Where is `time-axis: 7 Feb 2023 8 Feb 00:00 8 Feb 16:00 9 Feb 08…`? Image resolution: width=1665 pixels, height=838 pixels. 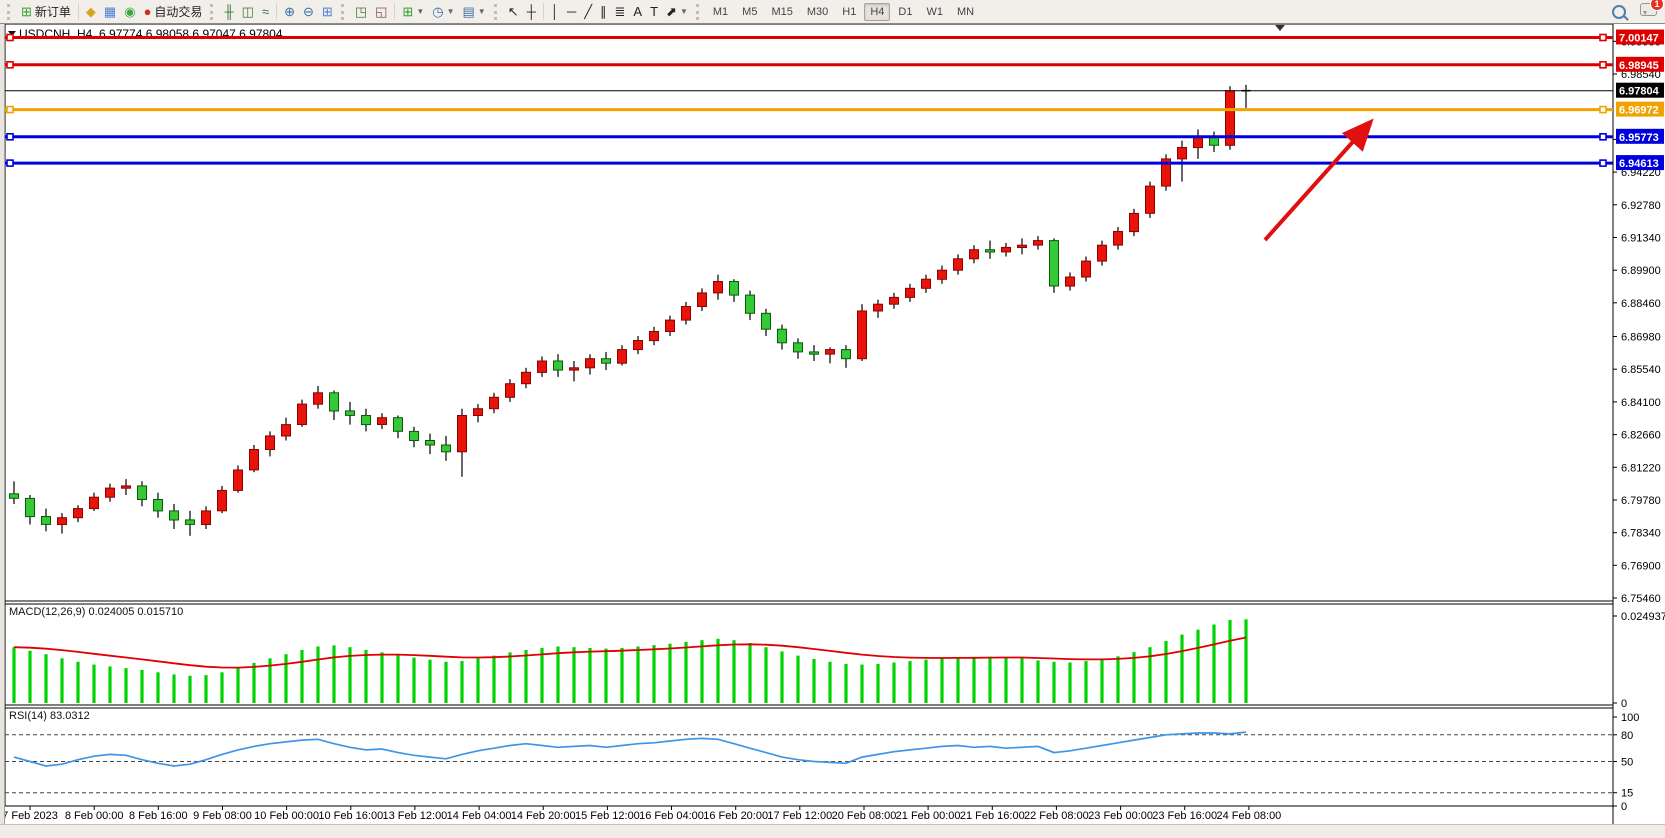 time-axis: 7 Feb 2023 8 Feb 00:00 8 Feb 16:00 9 Feb 08… is located at coordinates (641, 814).